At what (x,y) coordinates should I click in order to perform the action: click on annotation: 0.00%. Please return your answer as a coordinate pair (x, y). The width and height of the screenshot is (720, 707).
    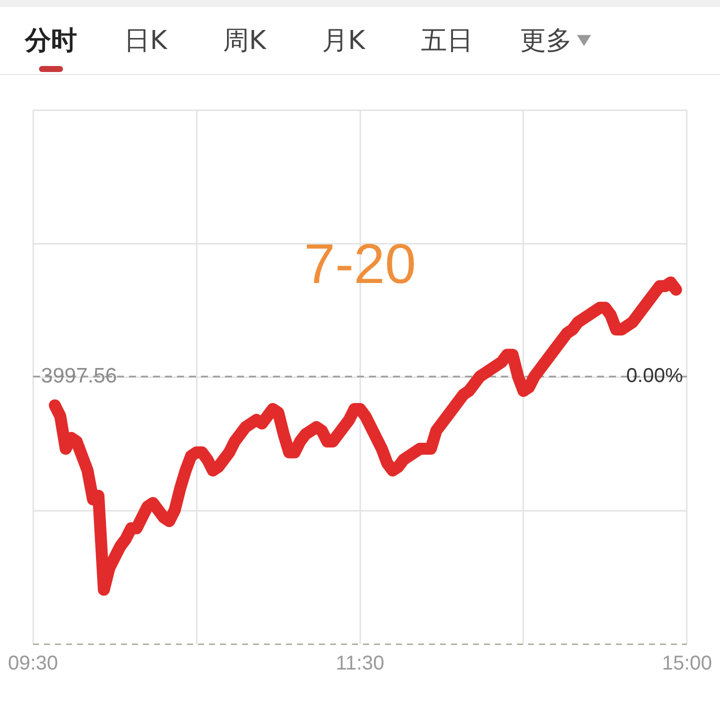
    Looking at the image, I should click on (655, 375).